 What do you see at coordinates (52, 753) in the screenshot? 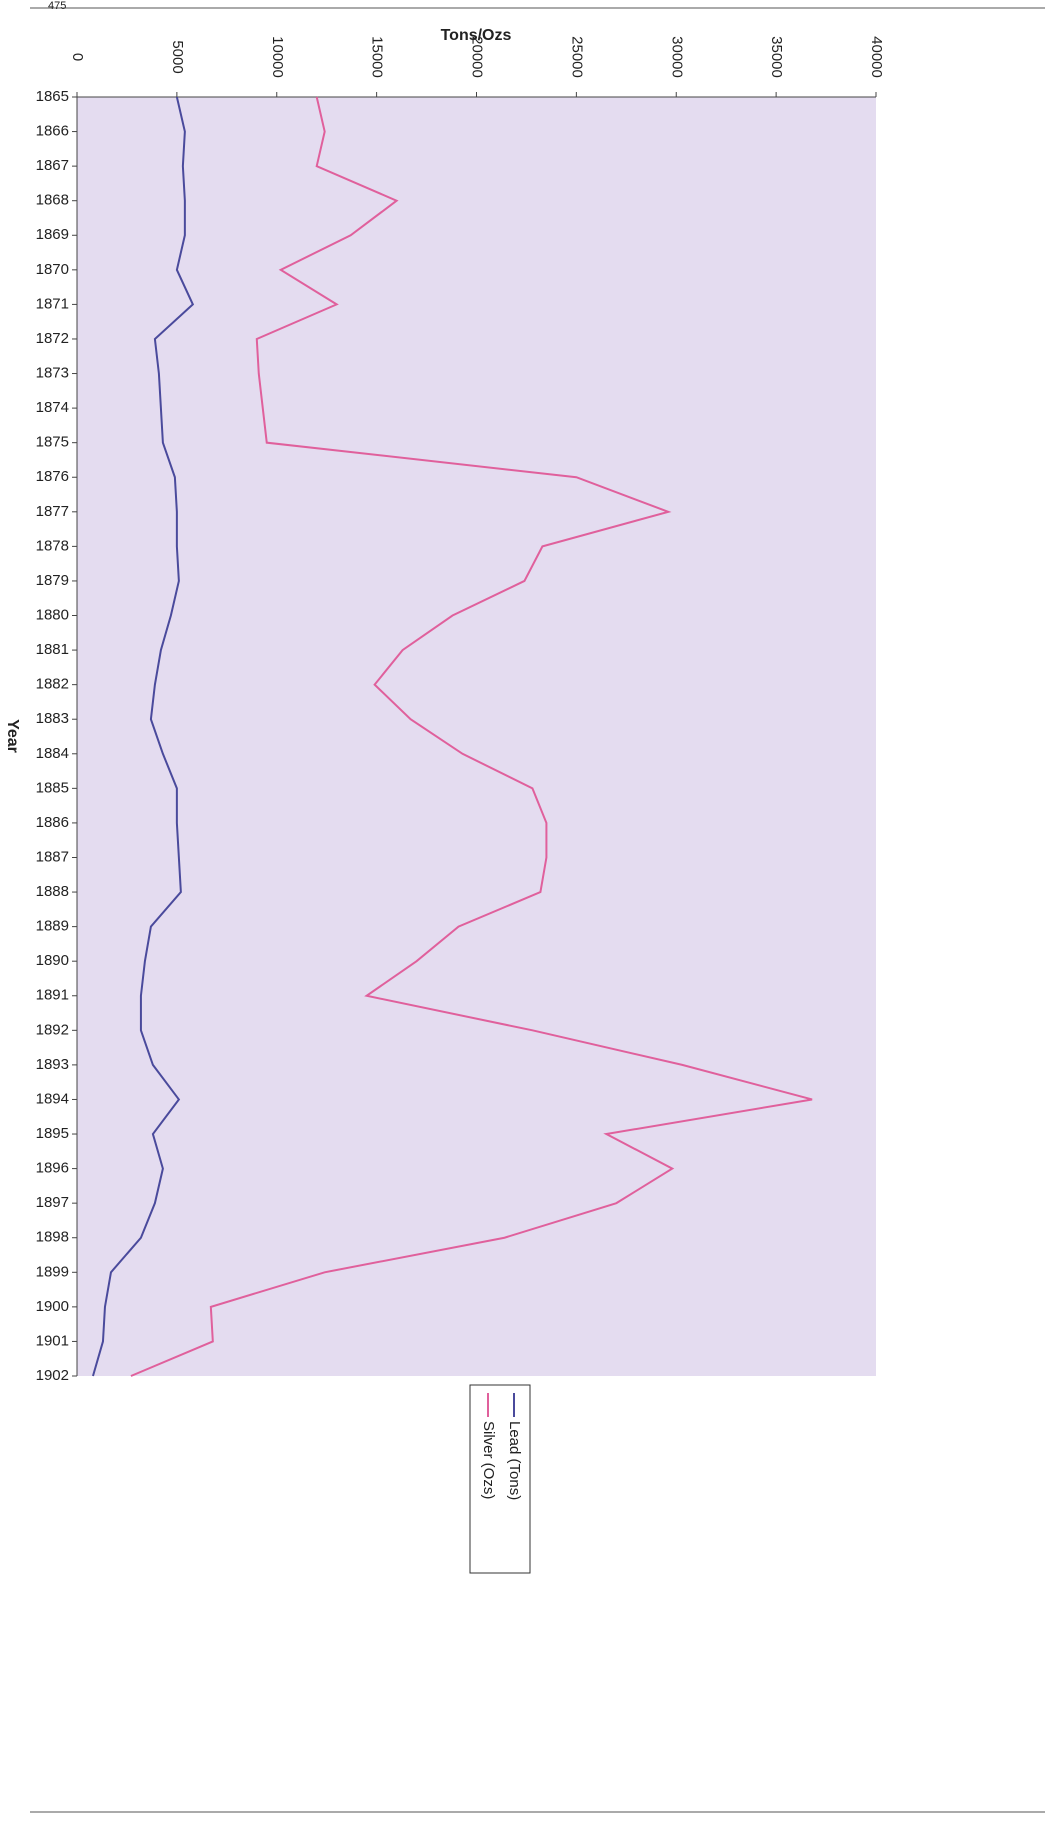
I see `y-tick-label: 1884` at bounding box center [52, 753].